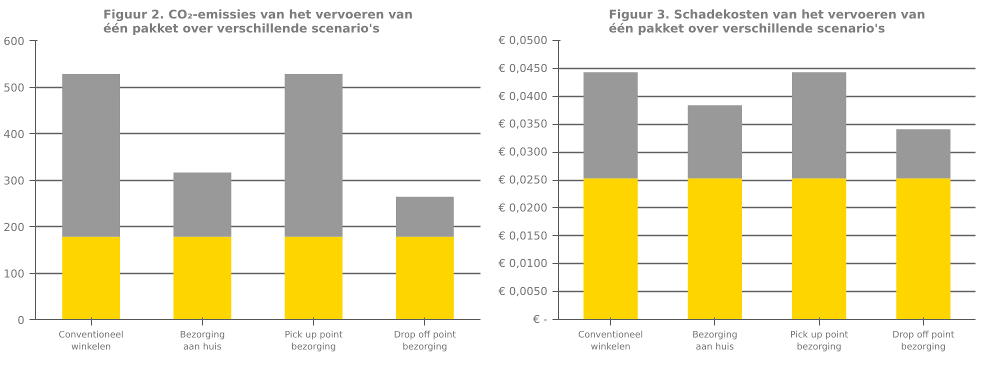 Image resolution: width=986 pixels, height=365 pixels. I want to click on y-tick-label: € 0,0500, so click(523, 40).